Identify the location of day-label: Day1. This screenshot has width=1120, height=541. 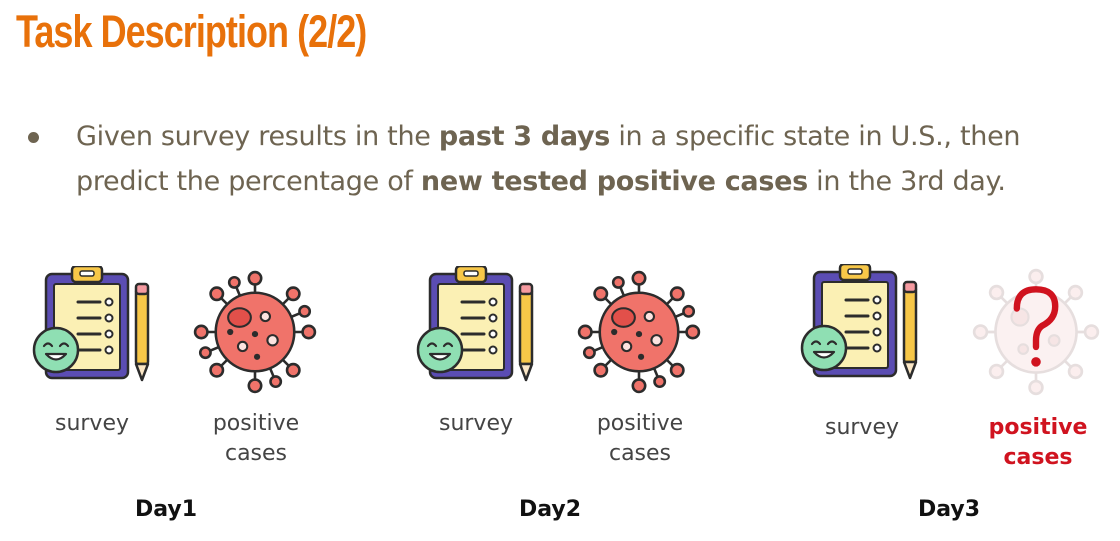
(166, 509).